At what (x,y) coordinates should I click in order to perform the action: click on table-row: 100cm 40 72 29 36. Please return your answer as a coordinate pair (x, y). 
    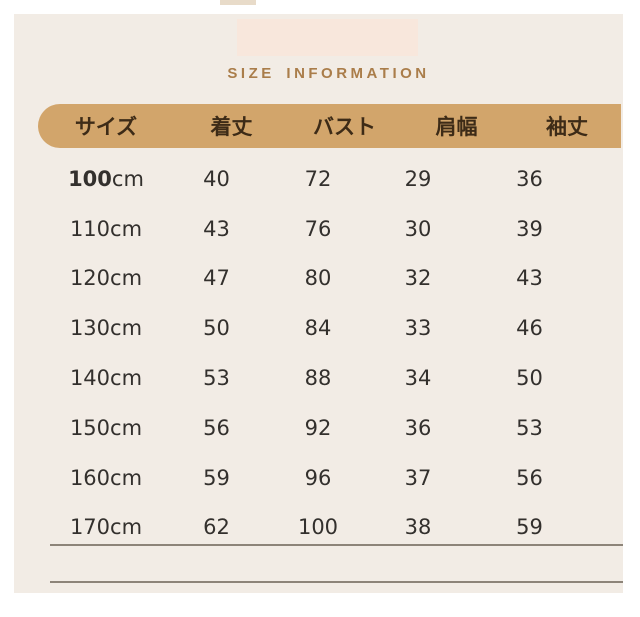
    Looking at the image, I should click on (319, 179).